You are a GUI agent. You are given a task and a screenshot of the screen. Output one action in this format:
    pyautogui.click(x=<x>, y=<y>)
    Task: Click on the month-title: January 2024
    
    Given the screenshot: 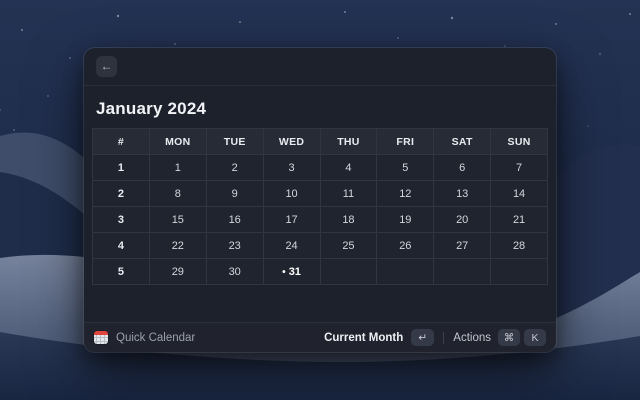 What is the action you would take?
    pyautogui.click(x=151, y=108)
    